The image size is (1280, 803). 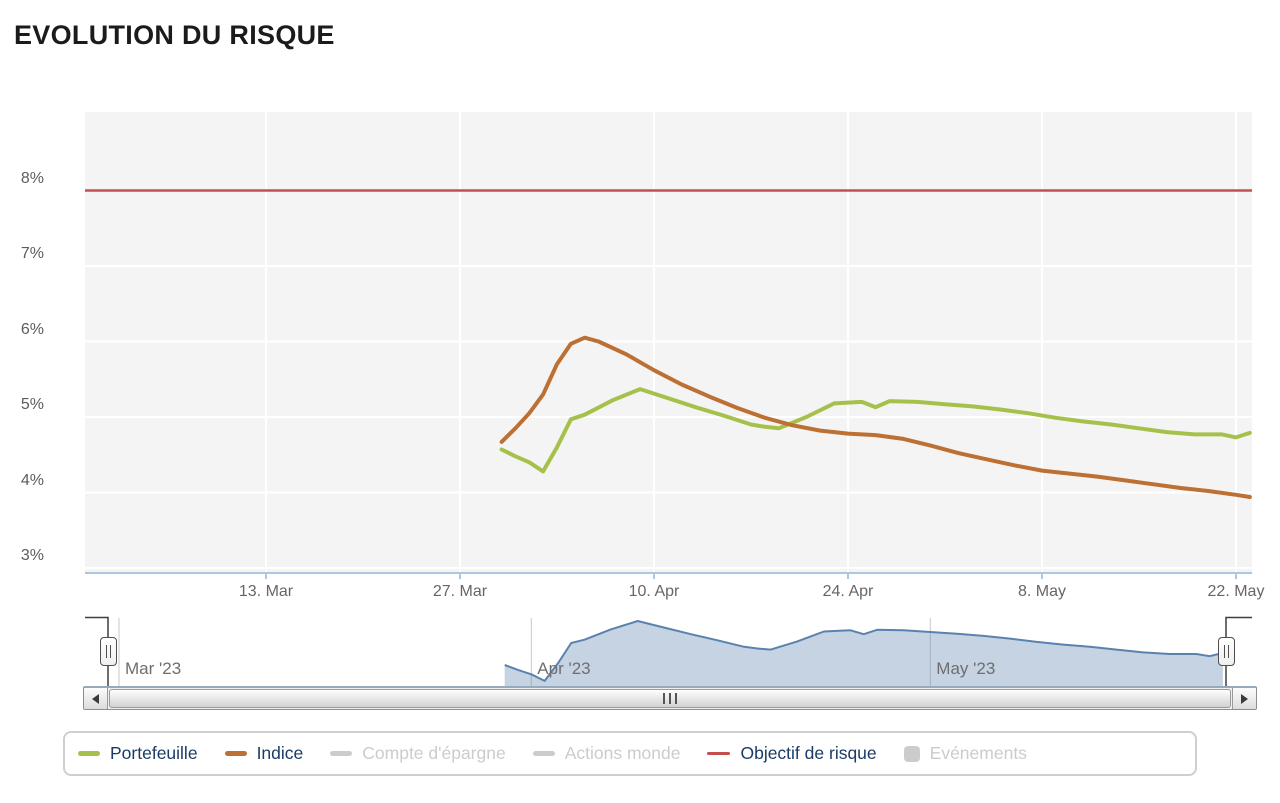 I want to click on legend-marker-indice-icon, so click(x=235, y=753).